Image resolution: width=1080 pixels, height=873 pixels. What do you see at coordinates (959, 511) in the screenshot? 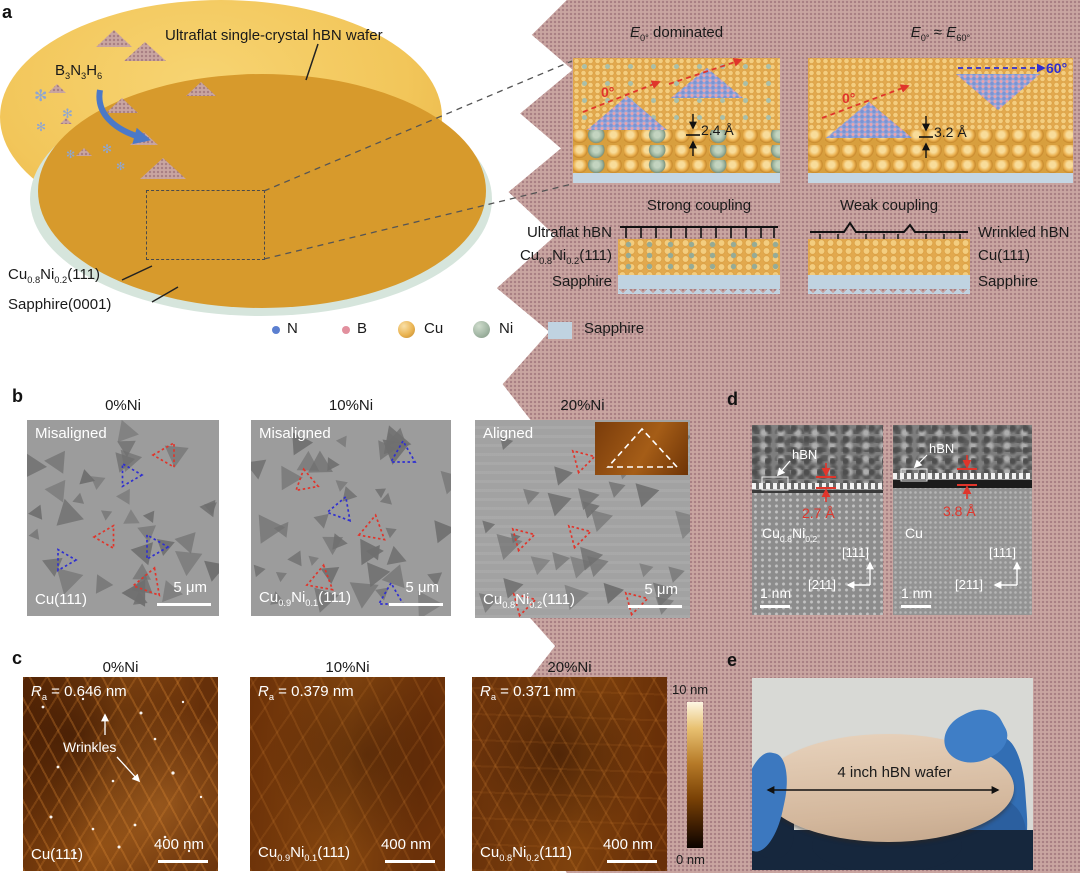
I see `spacing-label: 3.8 Å` at bounding box center [959, 511].